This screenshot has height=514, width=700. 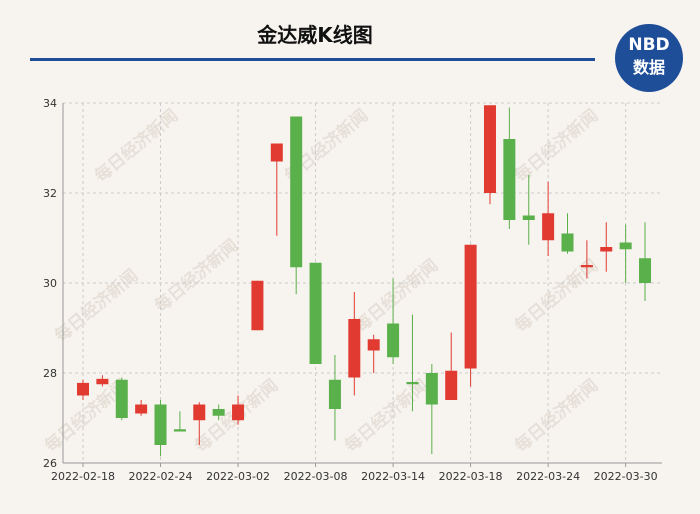 I want to click on y-tick-label: 30, so click(x=50, y=283).